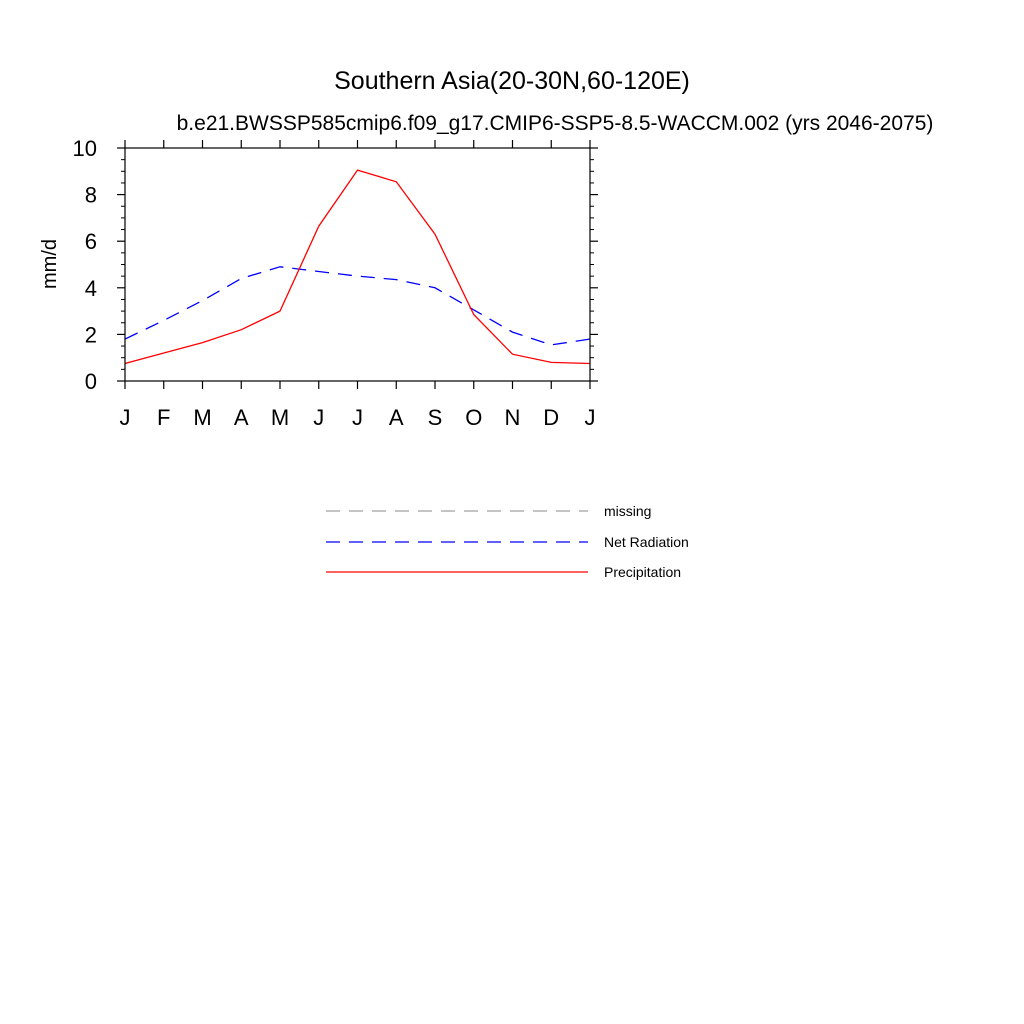 This screenshot has height=1024, width=1024. What do you see at coordinates (512, 81) in the screenshot?
I see `chart-title: Southern Asia(20-30N,60-120E)` at bounding box center [512, 81].